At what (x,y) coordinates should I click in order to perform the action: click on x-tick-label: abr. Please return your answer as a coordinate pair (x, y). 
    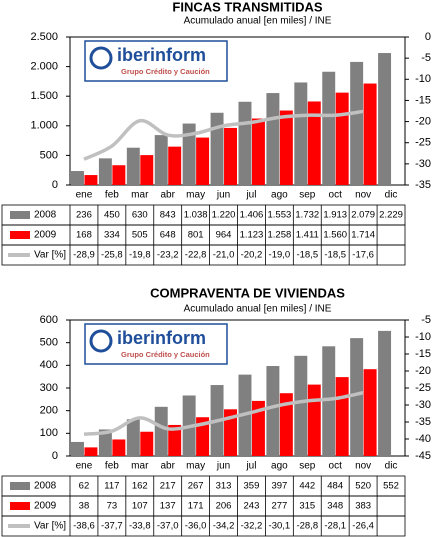
    Looking at the image, I should click on (167, 466).